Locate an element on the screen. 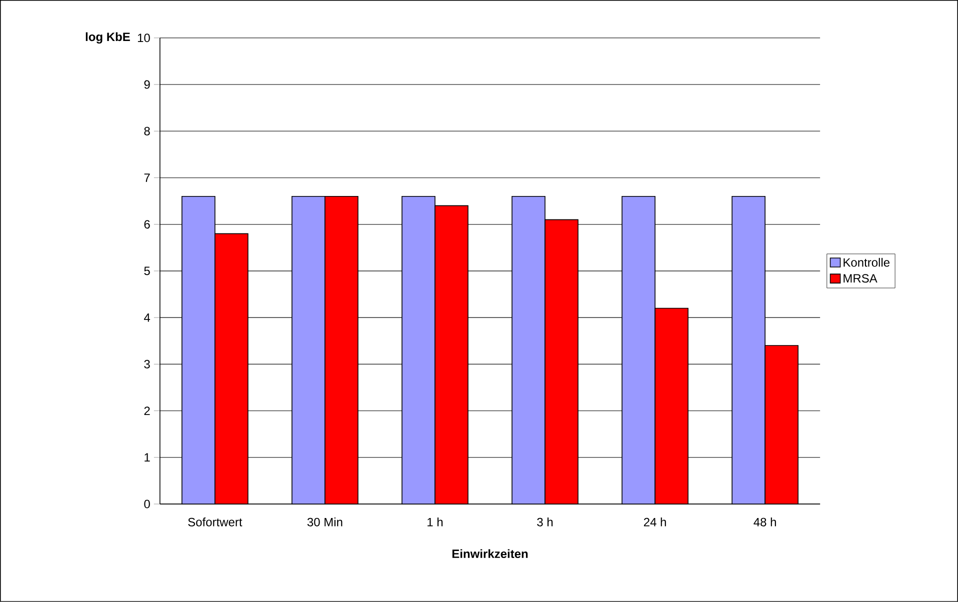 The height and width of the screenshot is (602, 958). x-tick-label: 48 h is located at coordinates (765, 522).